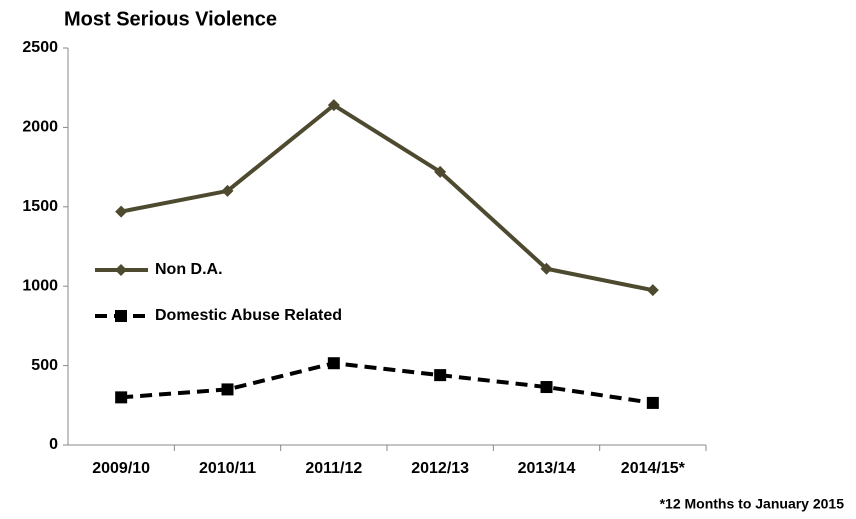 The image size is (856, 519). I want to click on y-tick-label: 1000, so click(40, 285).